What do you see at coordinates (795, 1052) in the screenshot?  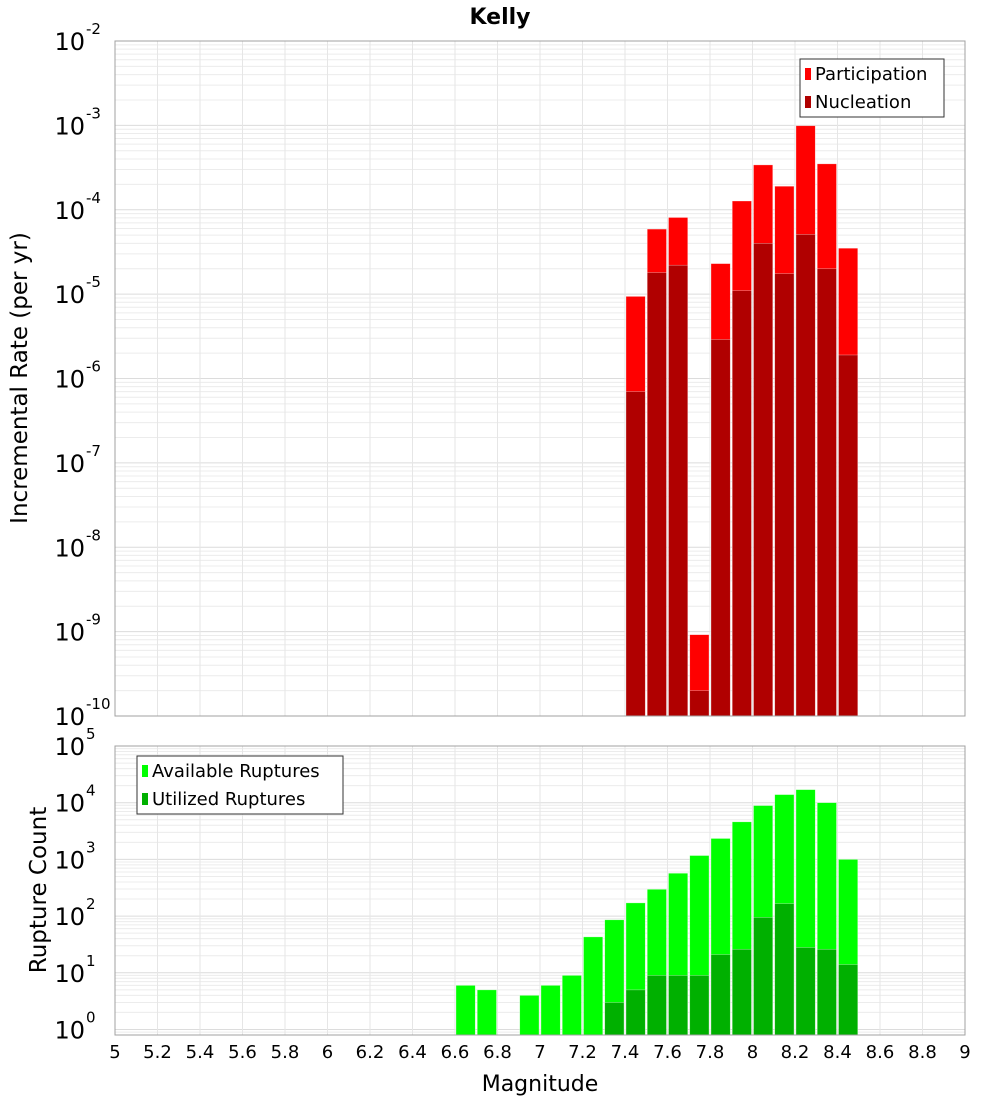 I see `x-tick-label: 8.2` at bounding box center [795, 1052].